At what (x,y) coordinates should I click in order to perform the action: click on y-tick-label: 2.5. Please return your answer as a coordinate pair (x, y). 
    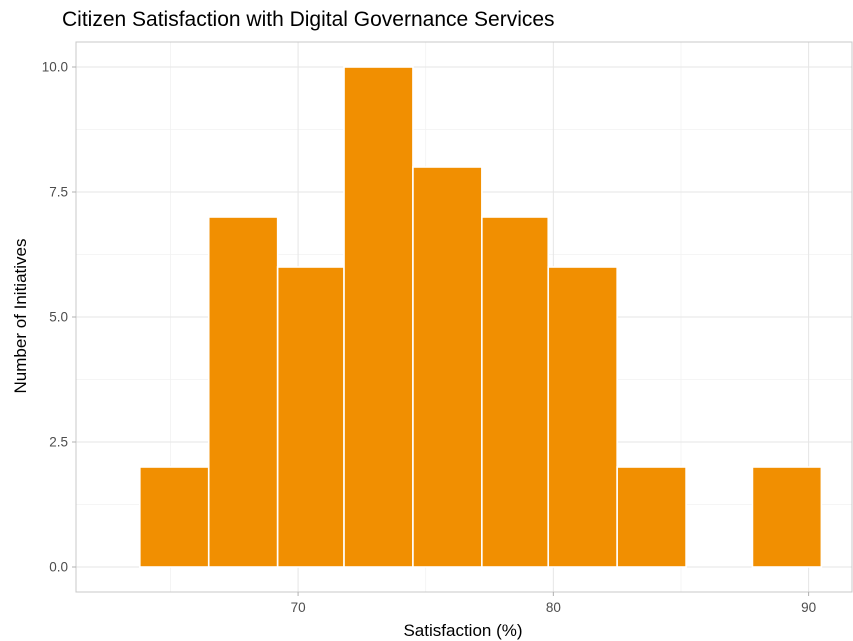
    Looking at the image, I should click on (58, 442).